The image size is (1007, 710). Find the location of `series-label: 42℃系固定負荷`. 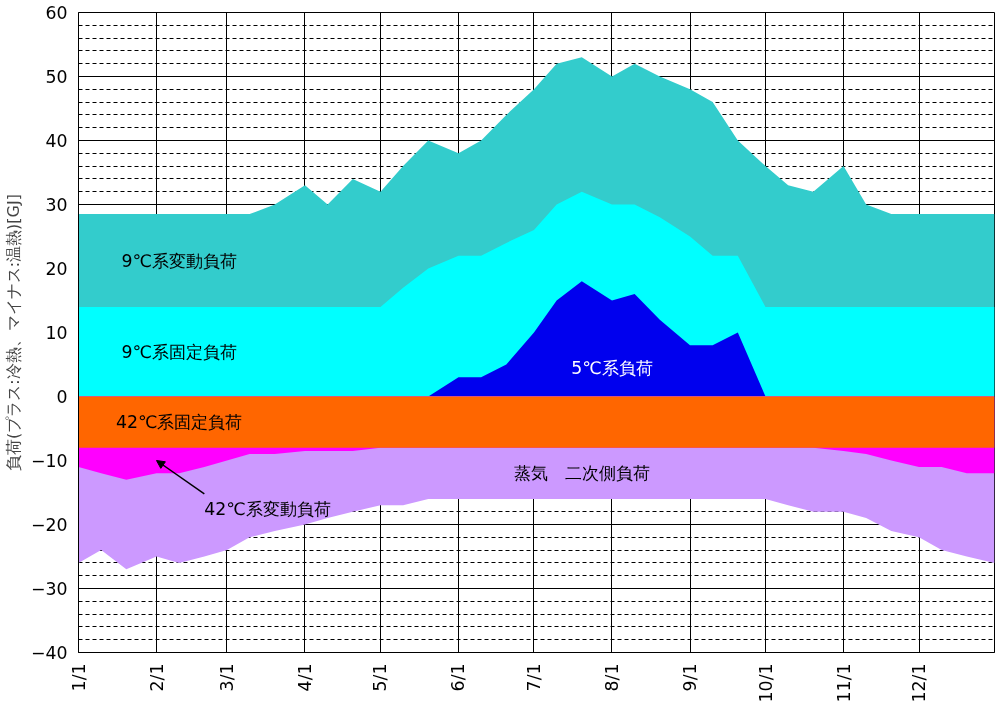

series-label: 42℃系固定負荷 is located at coordinates (179, 422).